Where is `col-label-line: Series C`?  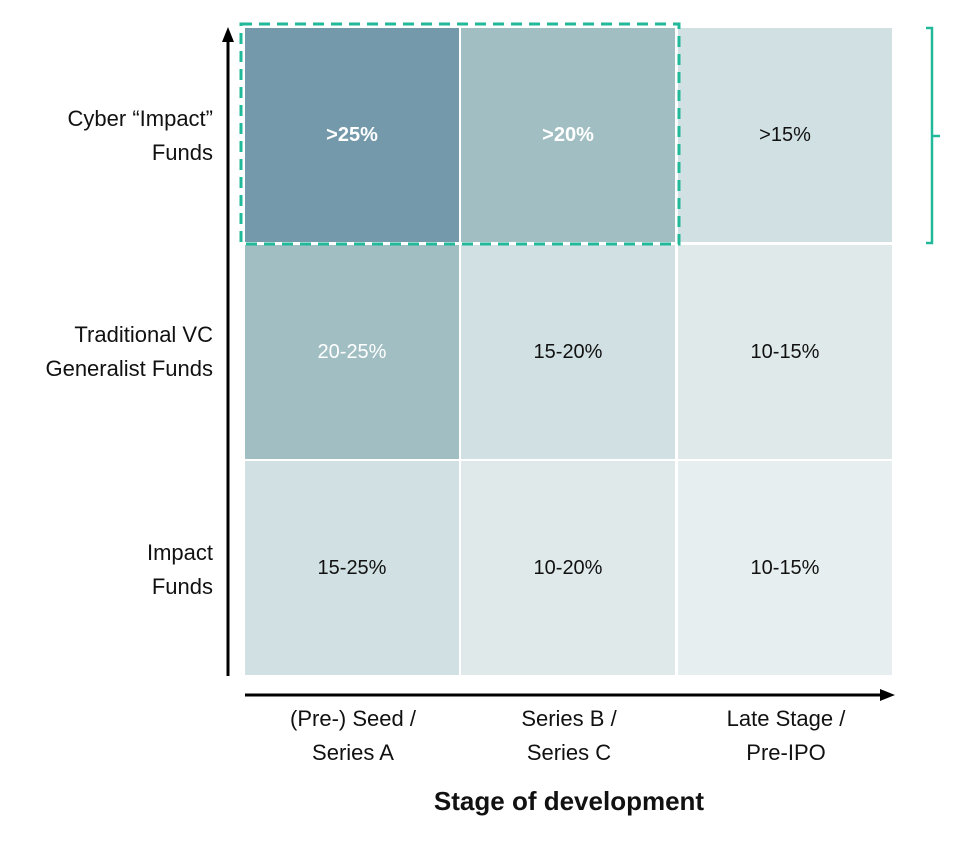
col-label-line: Series C is located at coordinates (569, 752).